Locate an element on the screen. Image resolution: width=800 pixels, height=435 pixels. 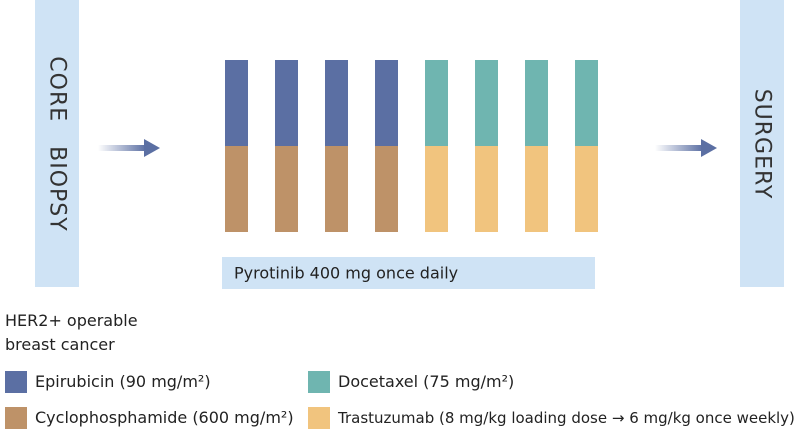
cycle-6-trastuzumab-bar is located at coordinates (486, 189).